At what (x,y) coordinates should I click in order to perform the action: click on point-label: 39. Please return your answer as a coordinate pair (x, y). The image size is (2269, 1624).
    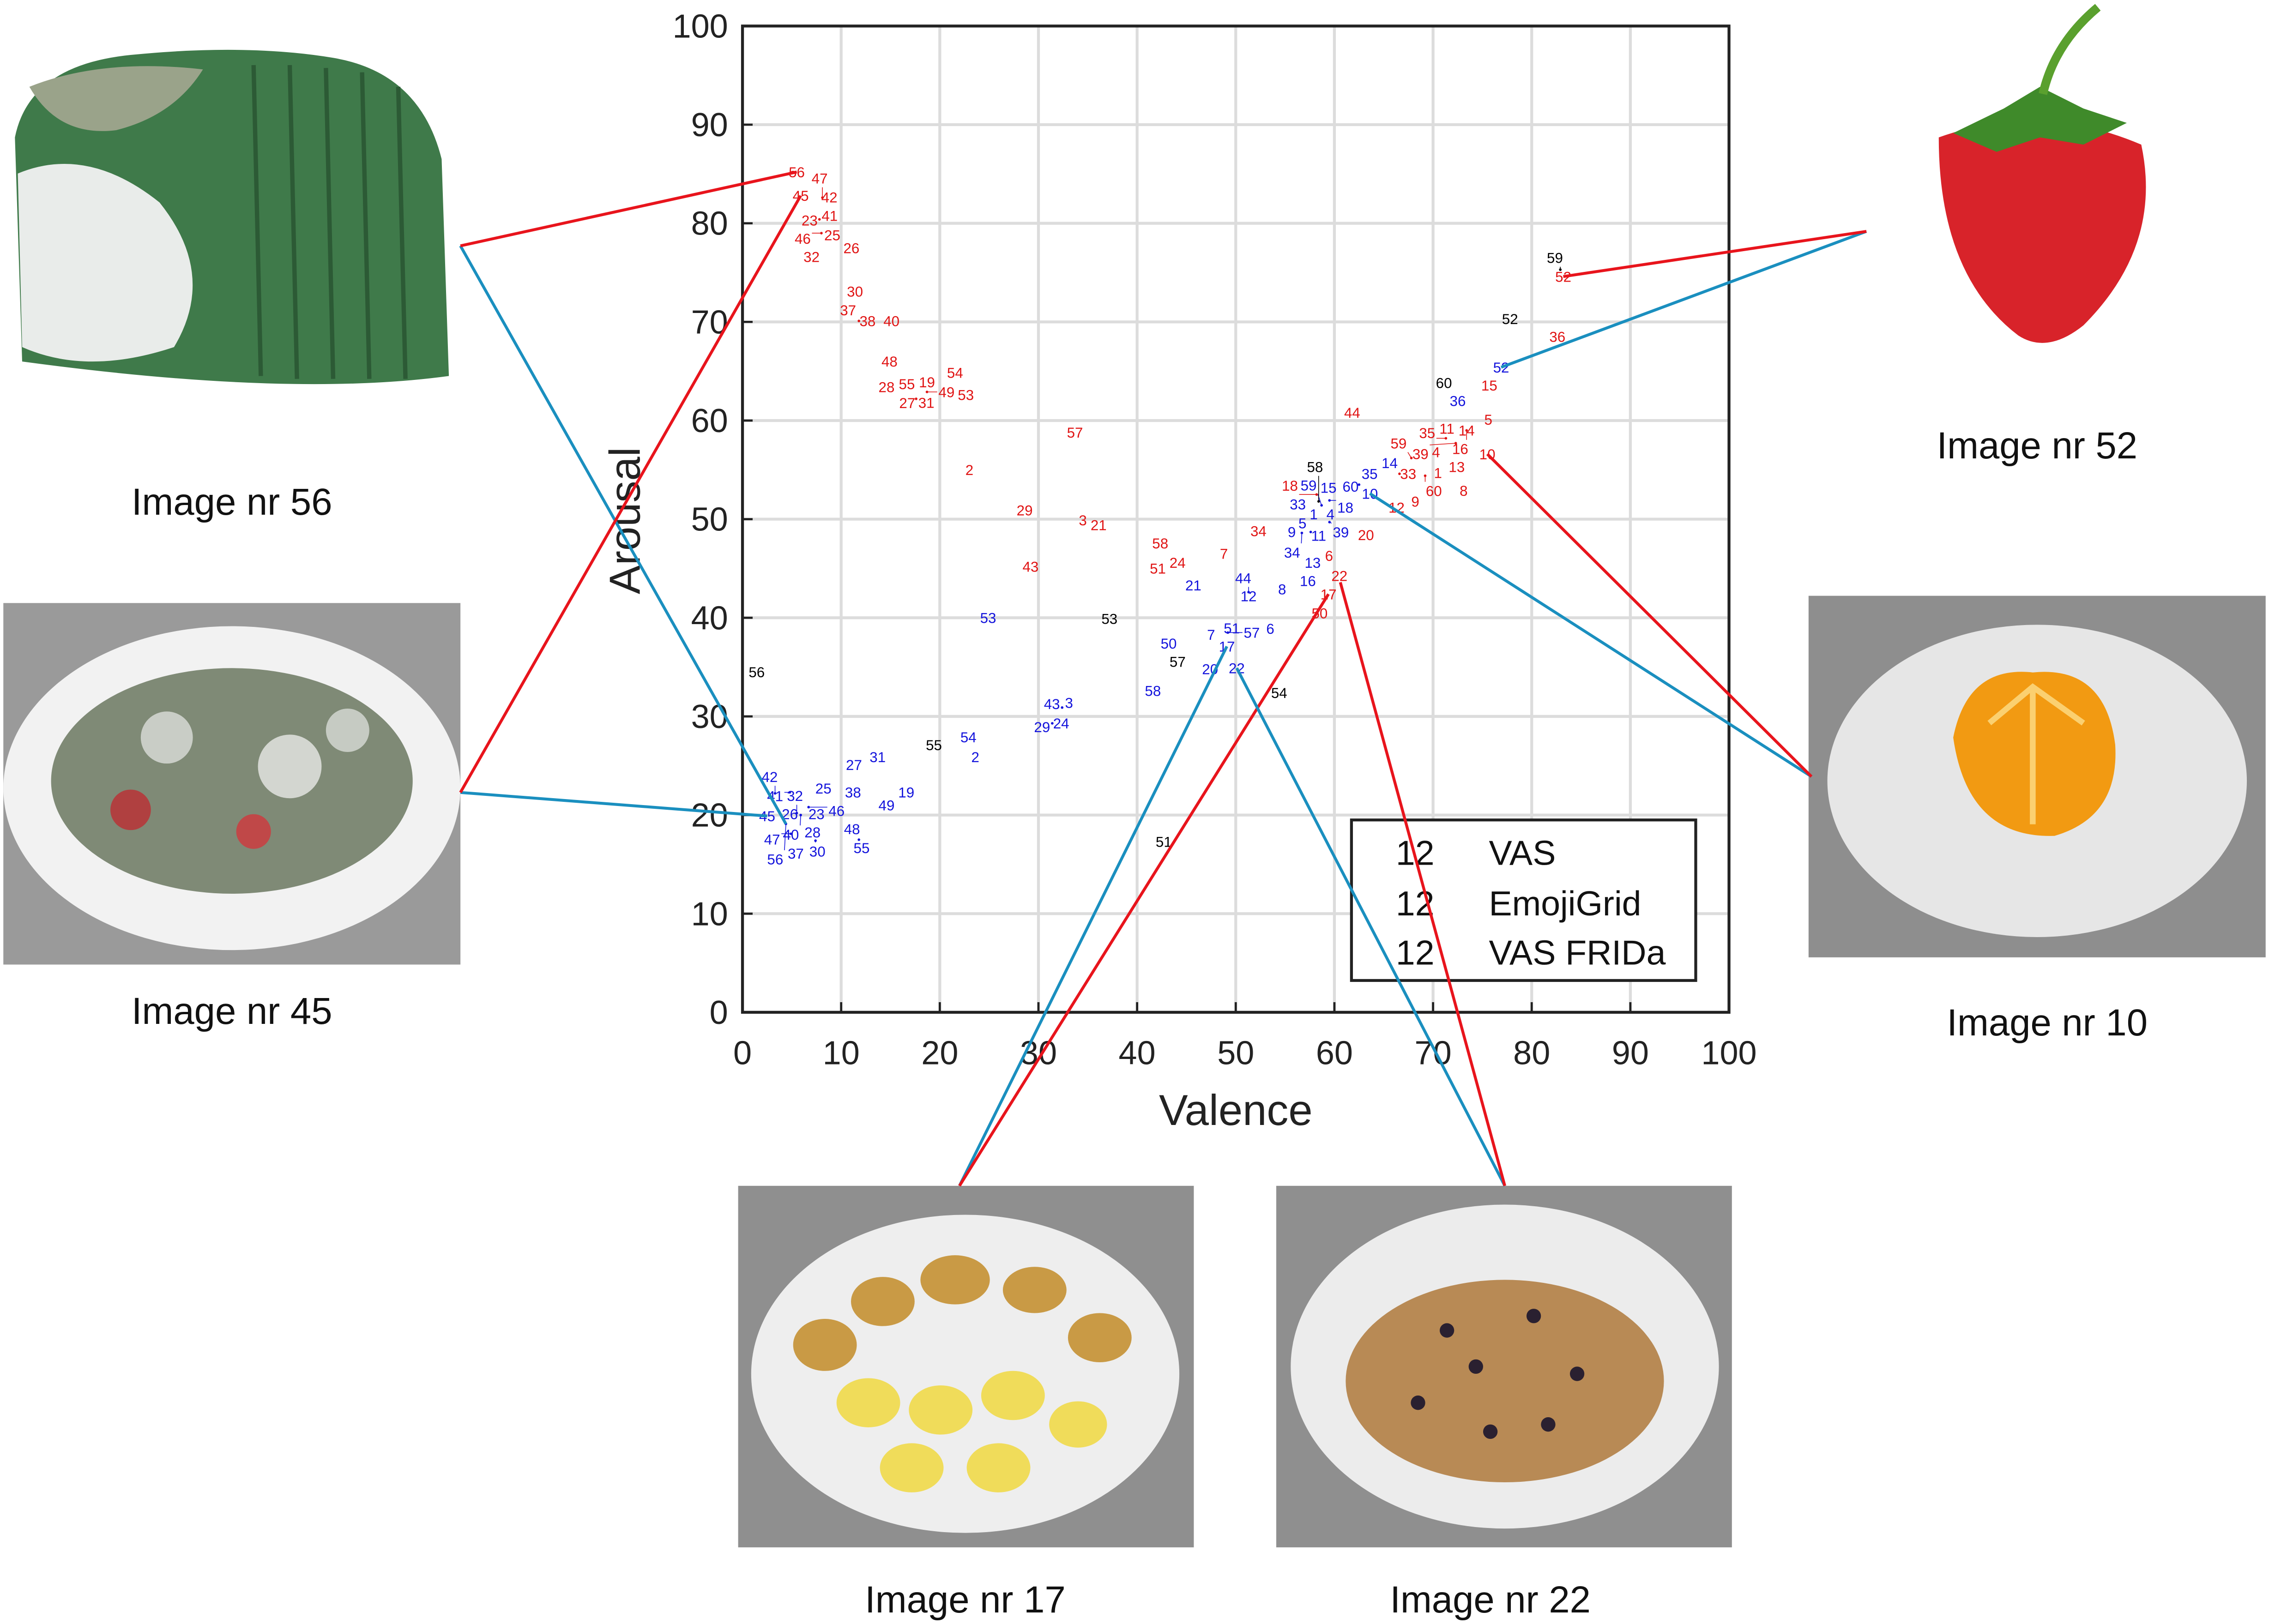
    Looking at the image, I should click on (1420, 454).